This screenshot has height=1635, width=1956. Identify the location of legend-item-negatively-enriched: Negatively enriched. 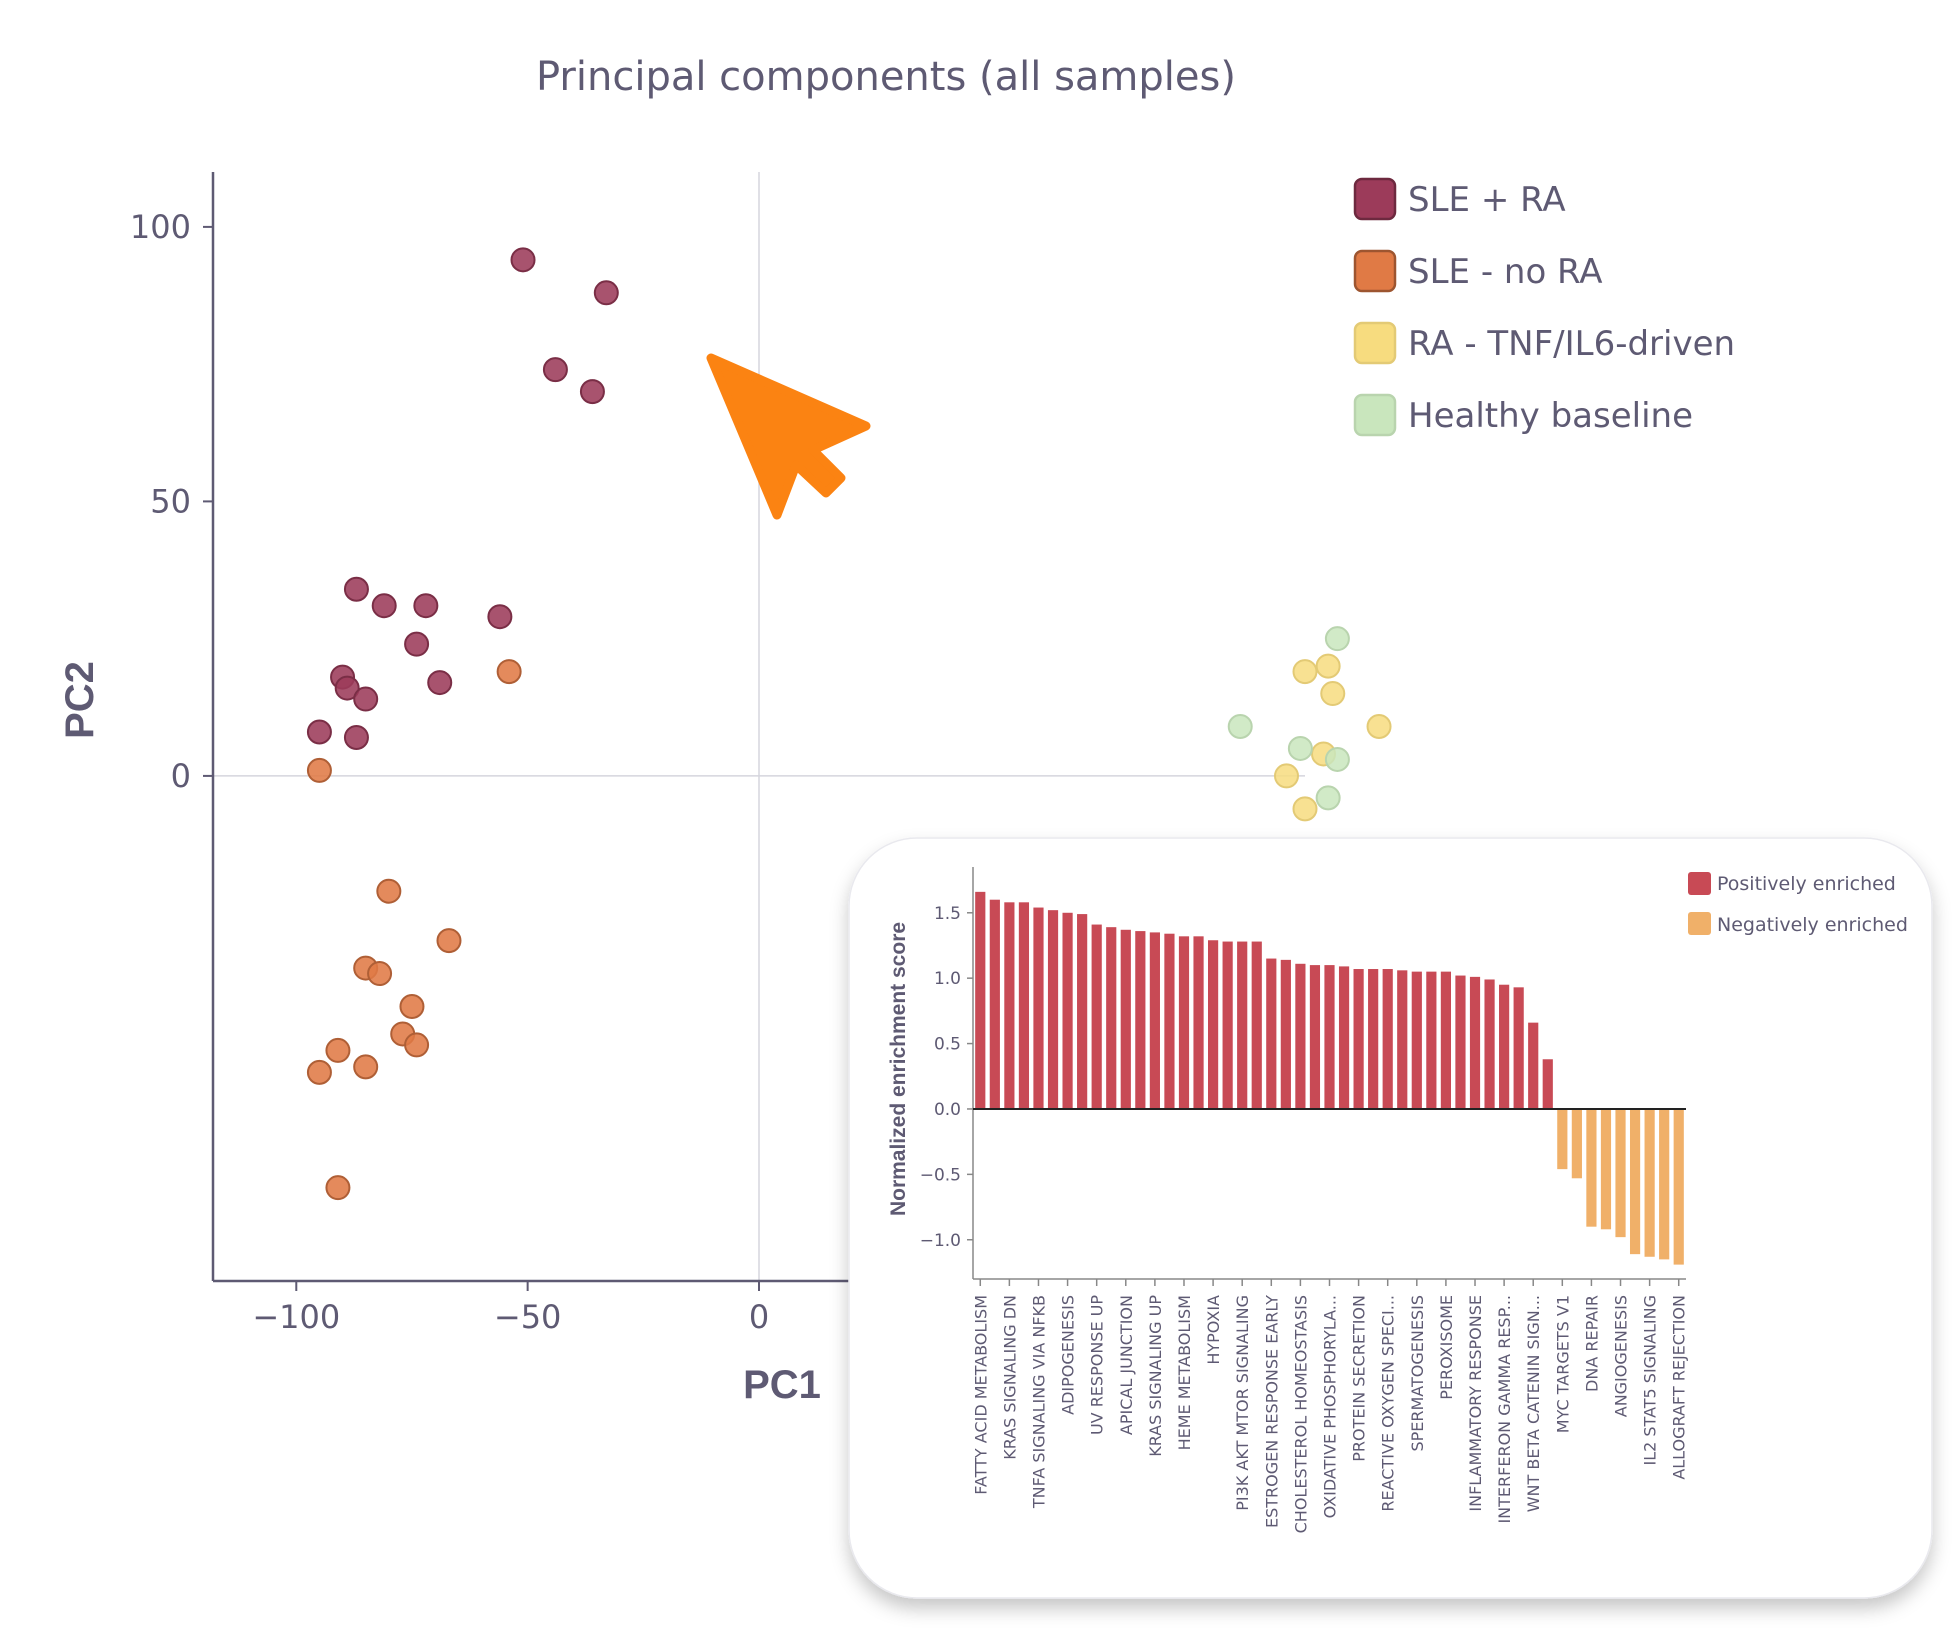
(1798, 924).